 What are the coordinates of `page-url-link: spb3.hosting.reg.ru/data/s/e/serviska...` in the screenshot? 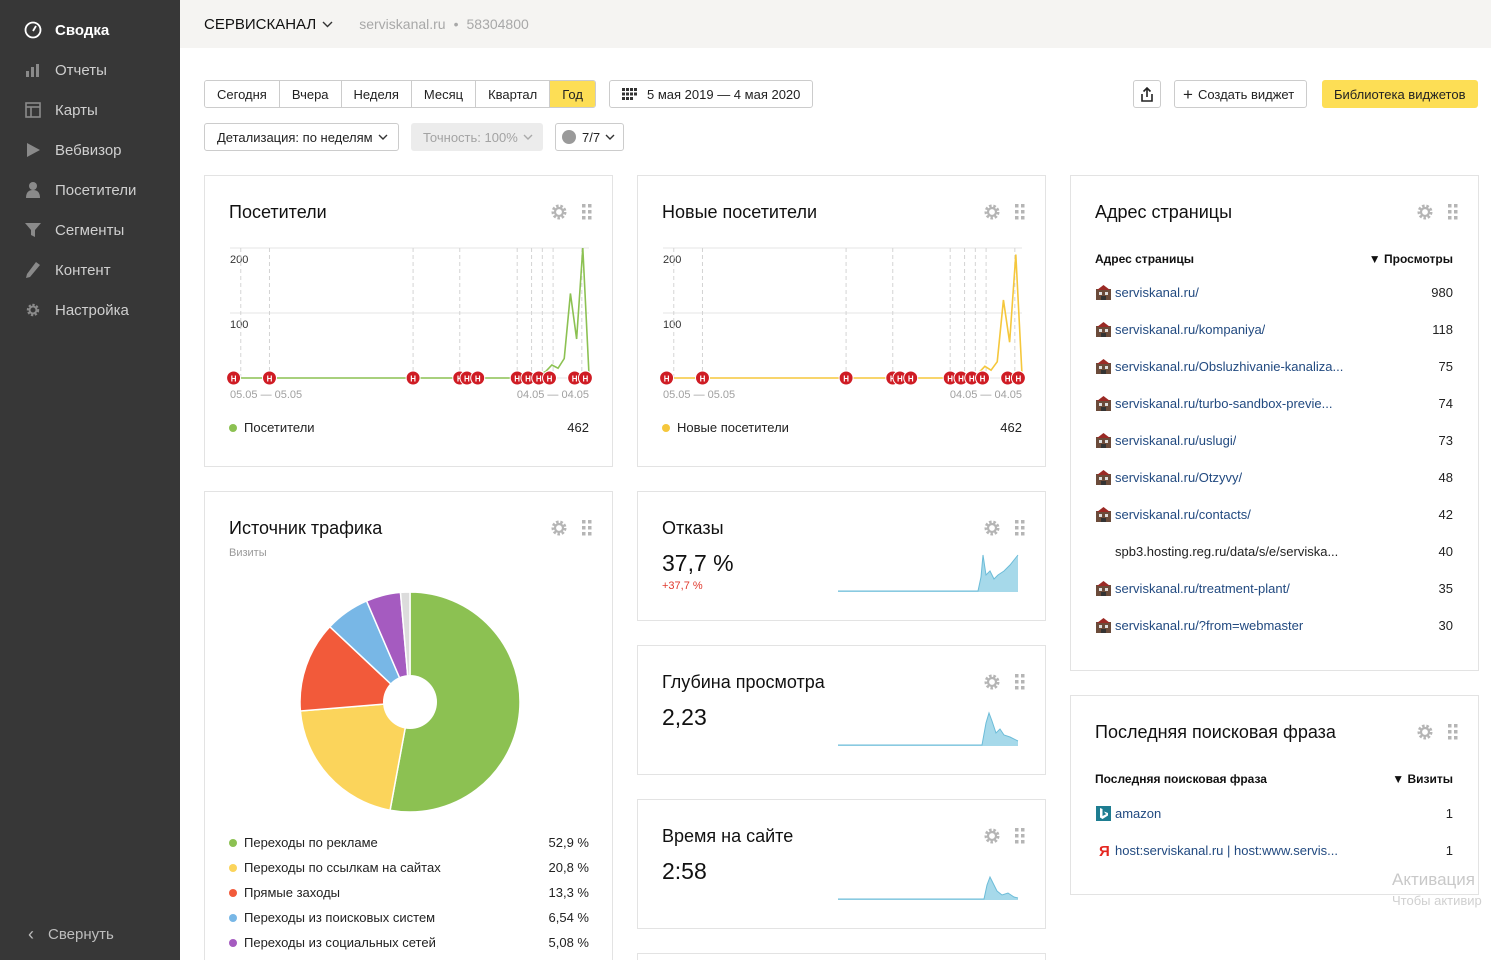 It's located at (1227, 551).